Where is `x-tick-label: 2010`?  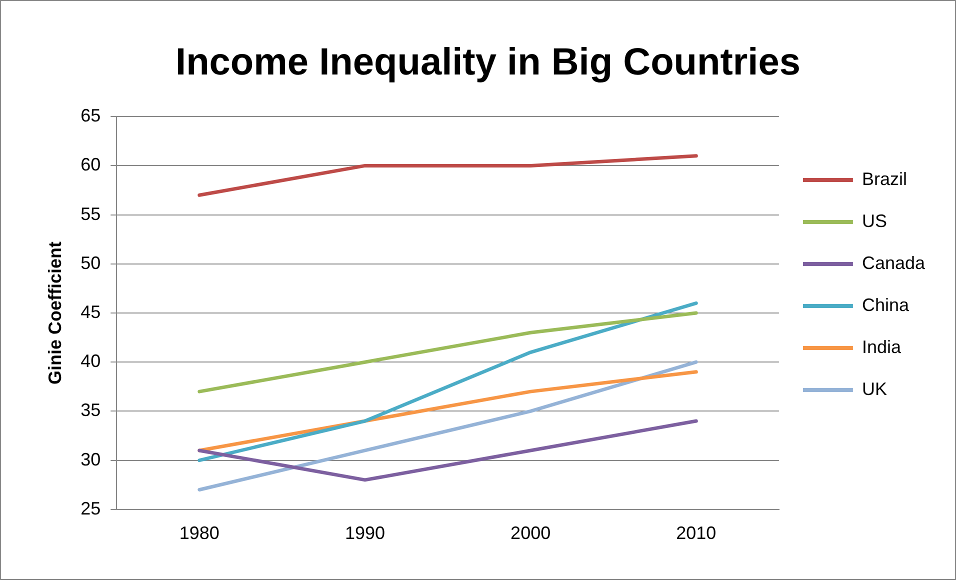
x-tick-label: 2010 is located at coordinates (696, 533).